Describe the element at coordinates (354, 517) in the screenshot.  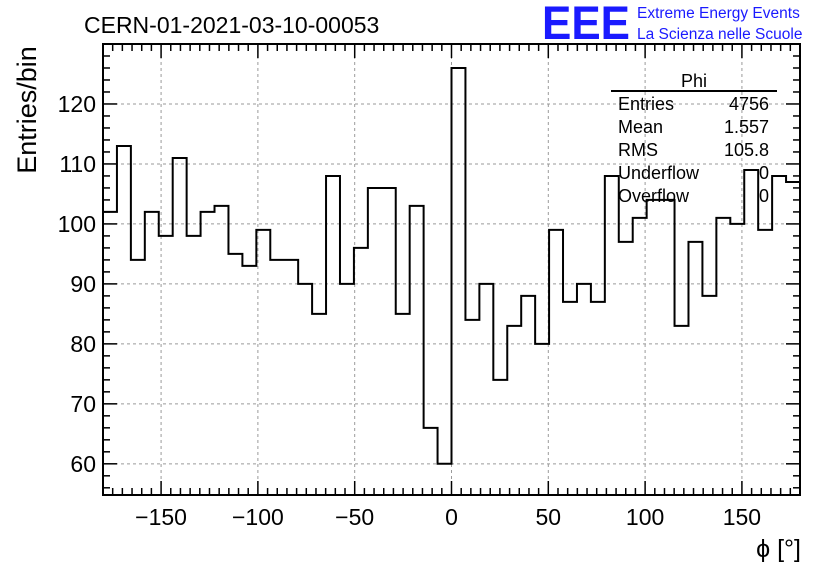
I see `x-tick-label: −50` at that location.